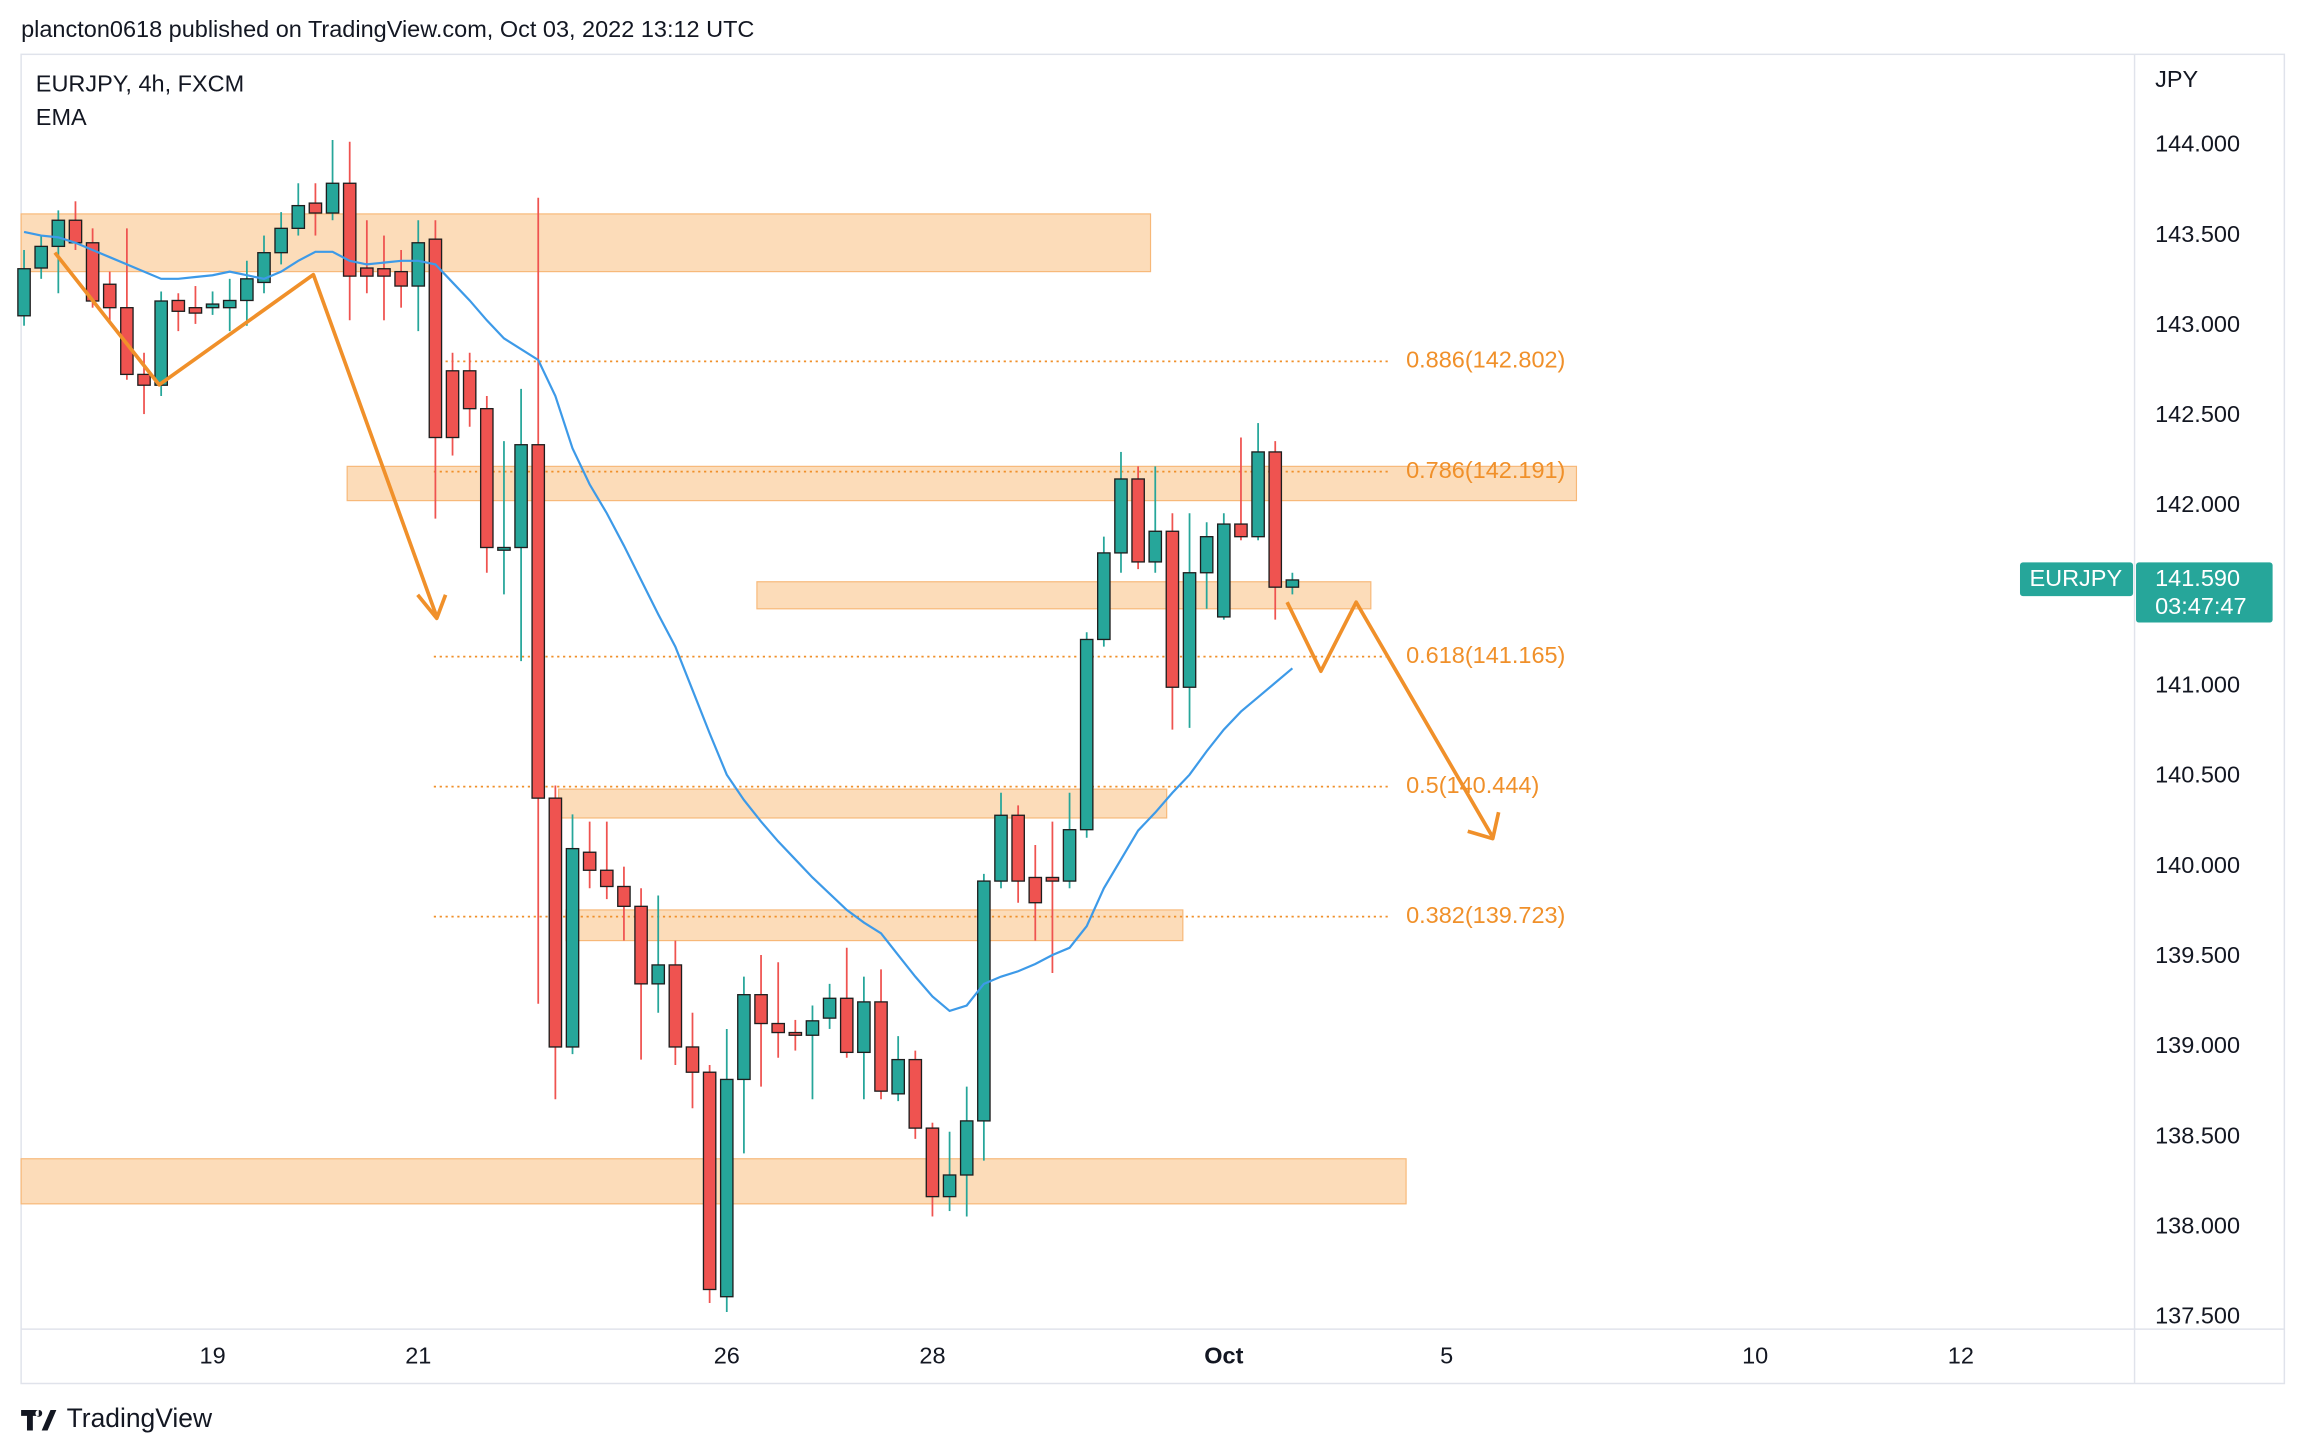 The image size is (2304, 1454). I want to click on y-tick-label: 142.000, so click(2197, 504).